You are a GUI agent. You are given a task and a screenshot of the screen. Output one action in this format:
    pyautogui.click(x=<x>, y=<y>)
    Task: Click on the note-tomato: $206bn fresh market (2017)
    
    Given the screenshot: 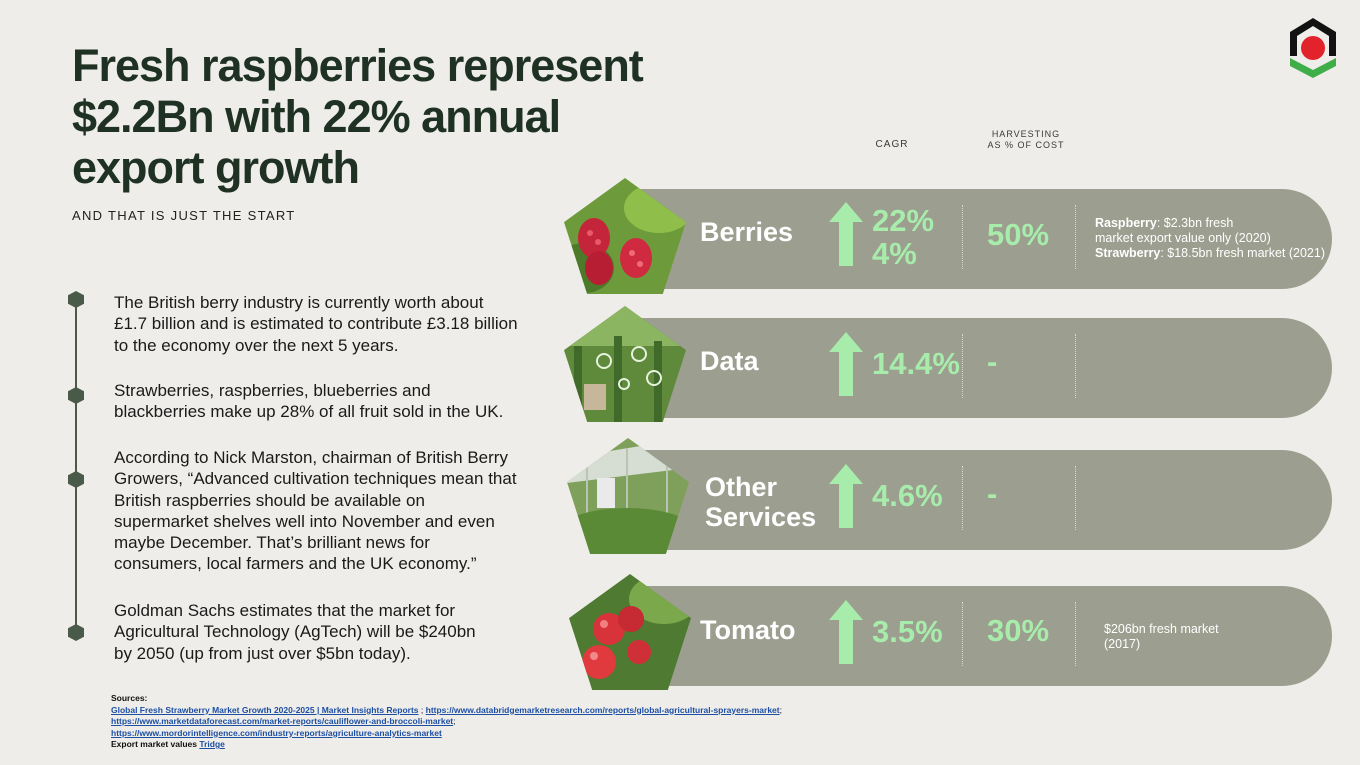 What is the action you would take?
    pyautogui.click(x=1161, y=636)
    